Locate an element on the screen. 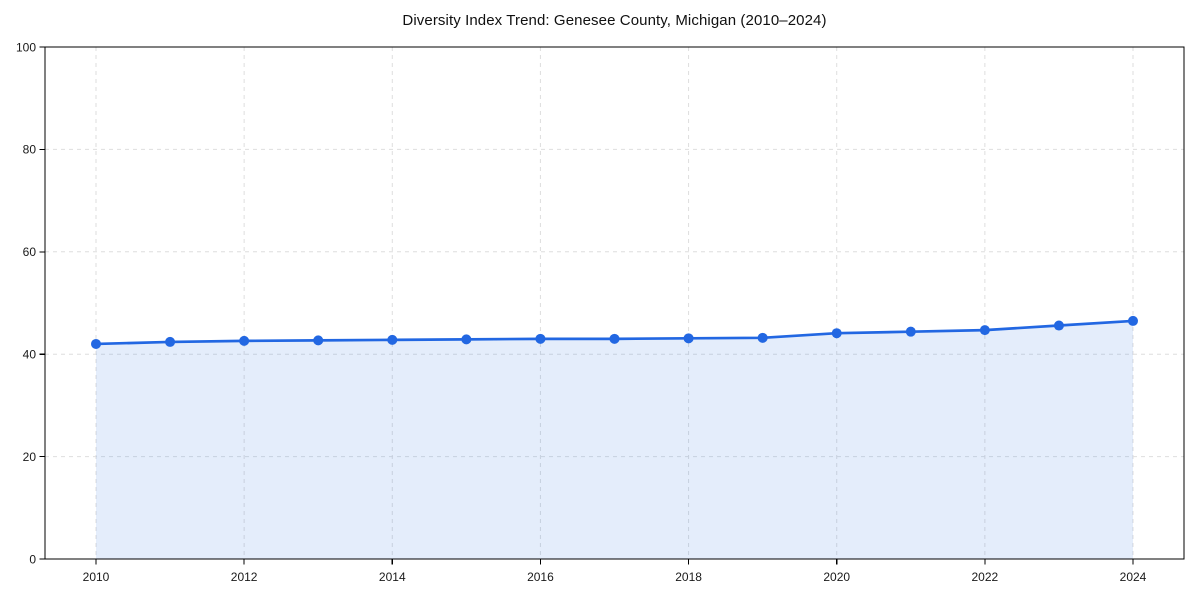  x-tick-label-2022: 2022 is located at coordinates (985, 577).